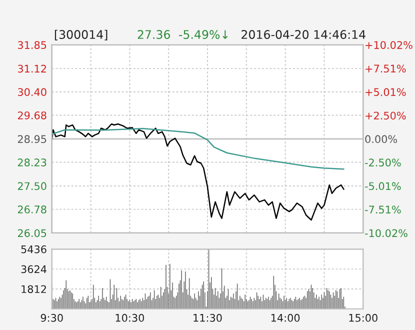 This screenshot has width=415, height=330. I want to click on y-tick-label: 1812, so click(34, 289).